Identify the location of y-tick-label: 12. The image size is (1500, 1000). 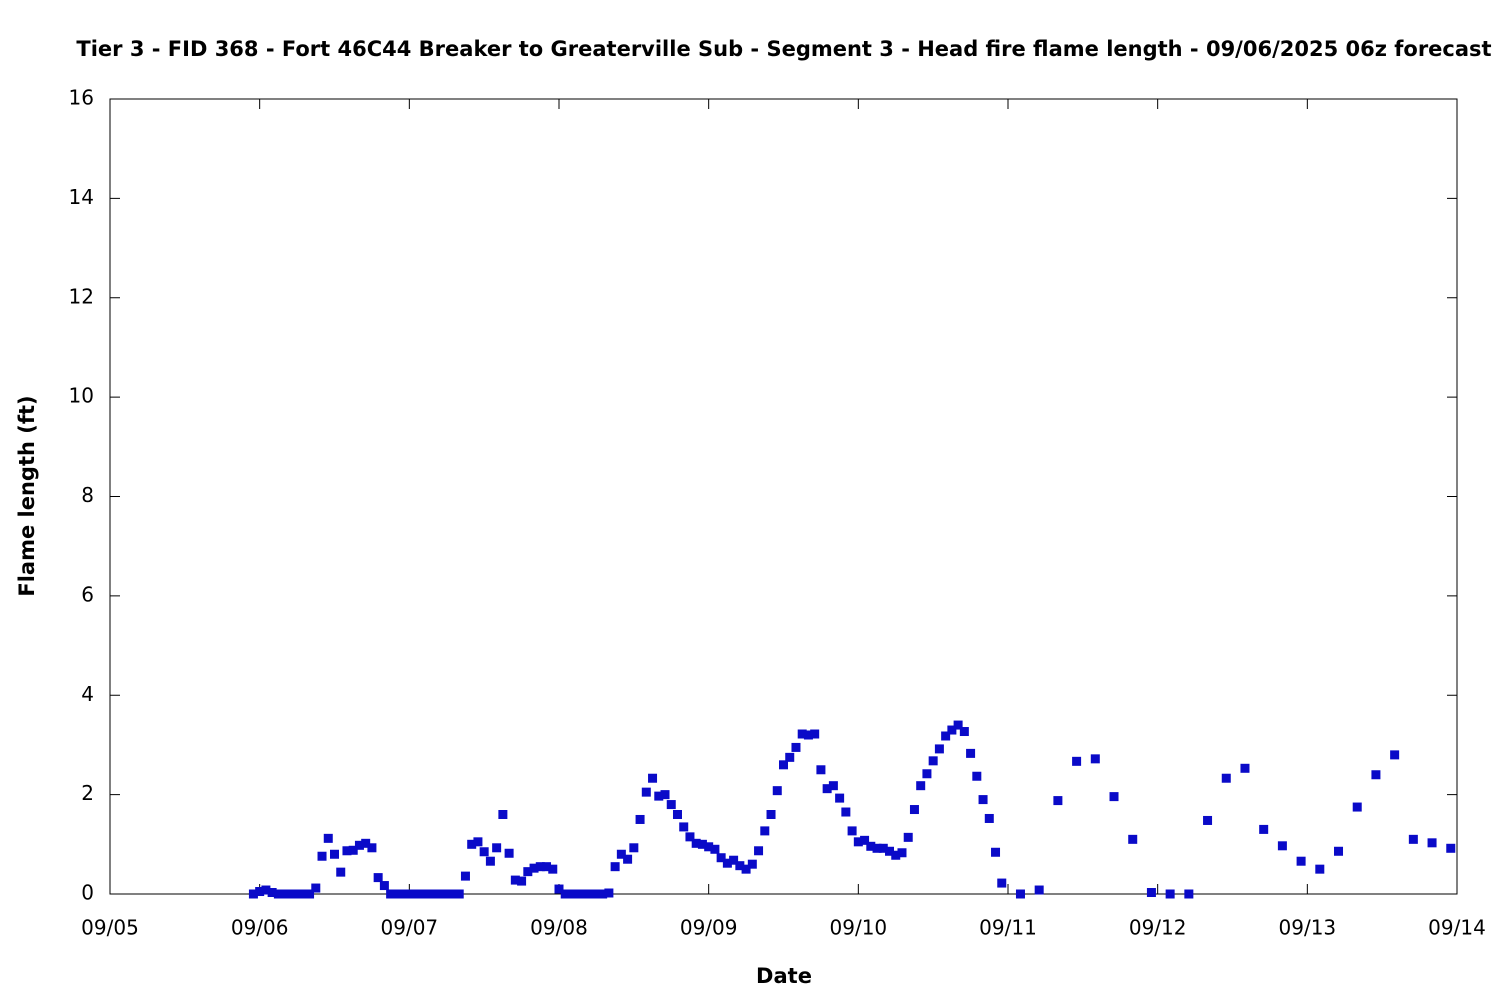
(81, 296).